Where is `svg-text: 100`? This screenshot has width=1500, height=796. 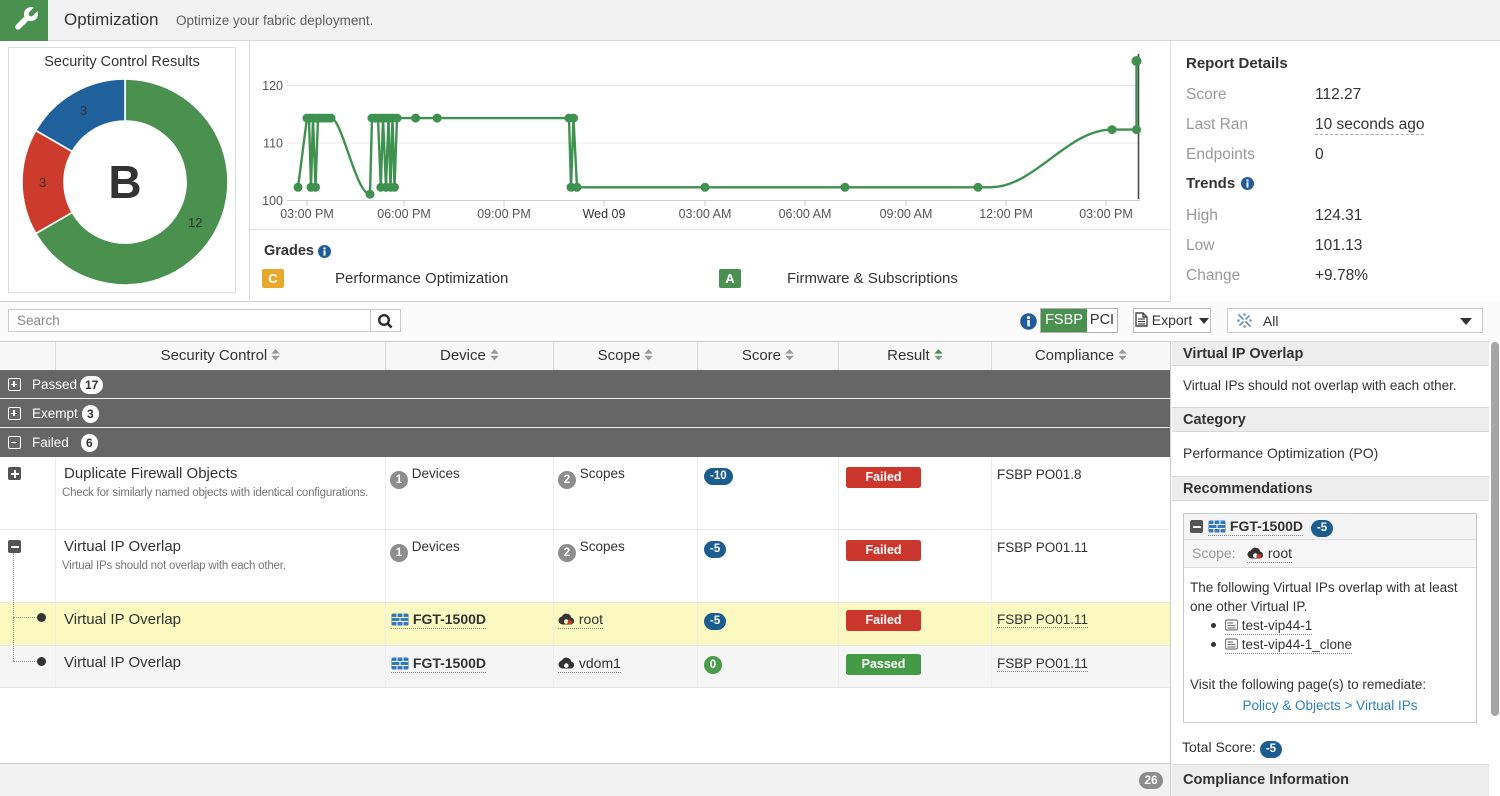 svg-text: 100 is located at coordinates (272, 201).